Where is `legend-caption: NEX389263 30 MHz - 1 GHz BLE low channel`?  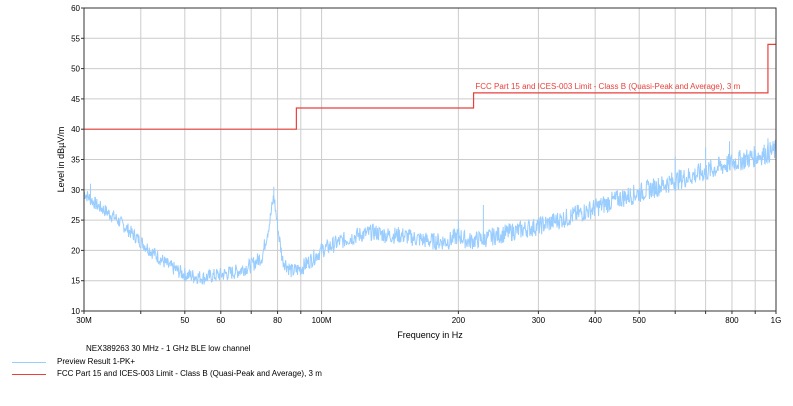
legend-caption: NEX389263 30 MHz - 1 GHz BLE low channel is located at coordinates (168, 348).